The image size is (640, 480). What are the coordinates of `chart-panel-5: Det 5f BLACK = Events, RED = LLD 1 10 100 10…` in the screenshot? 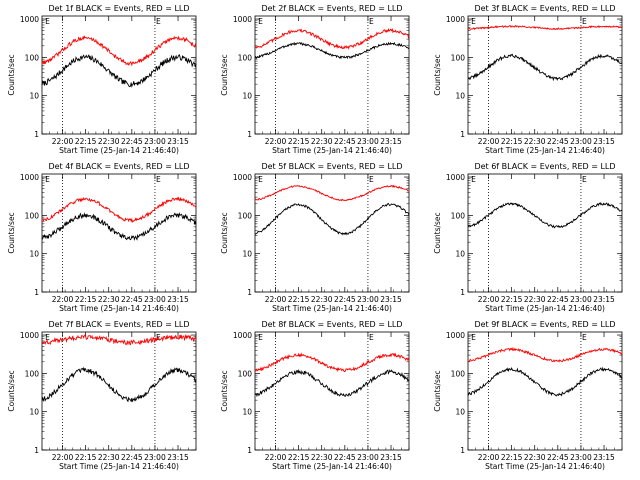 It's located at (315, 237).